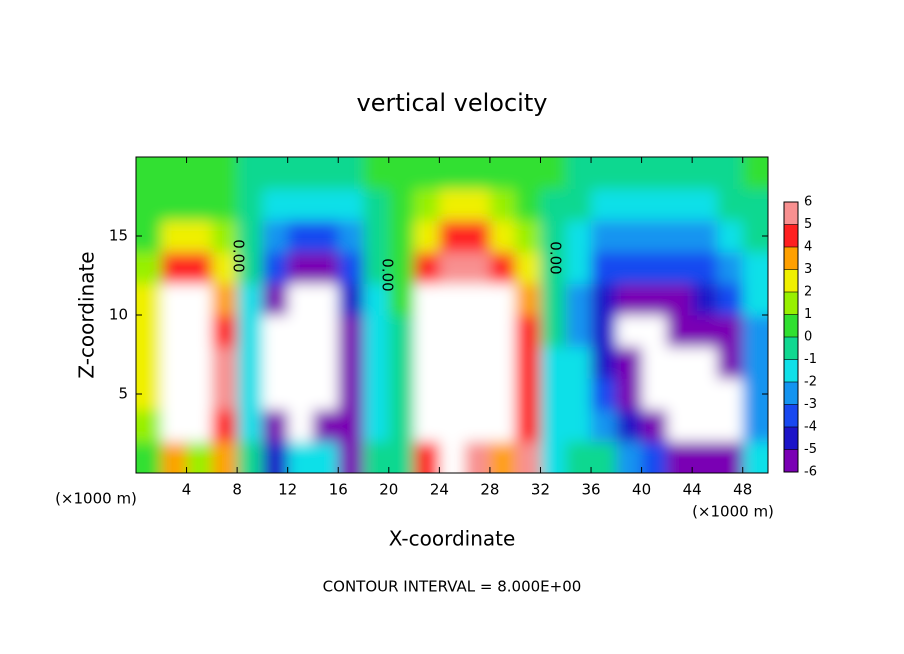 Image resolution: width=904 pixels, height=654 pixels. I want to click on colorbar-label: 0, so click(808, 337).